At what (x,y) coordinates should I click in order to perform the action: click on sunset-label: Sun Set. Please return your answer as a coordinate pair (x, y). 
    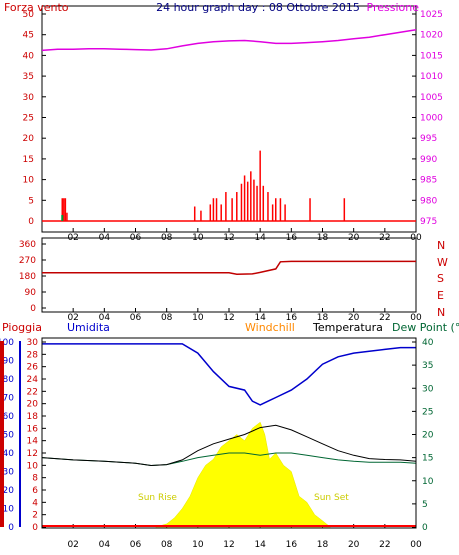
    Looking at the image, I should click on (331, 498).